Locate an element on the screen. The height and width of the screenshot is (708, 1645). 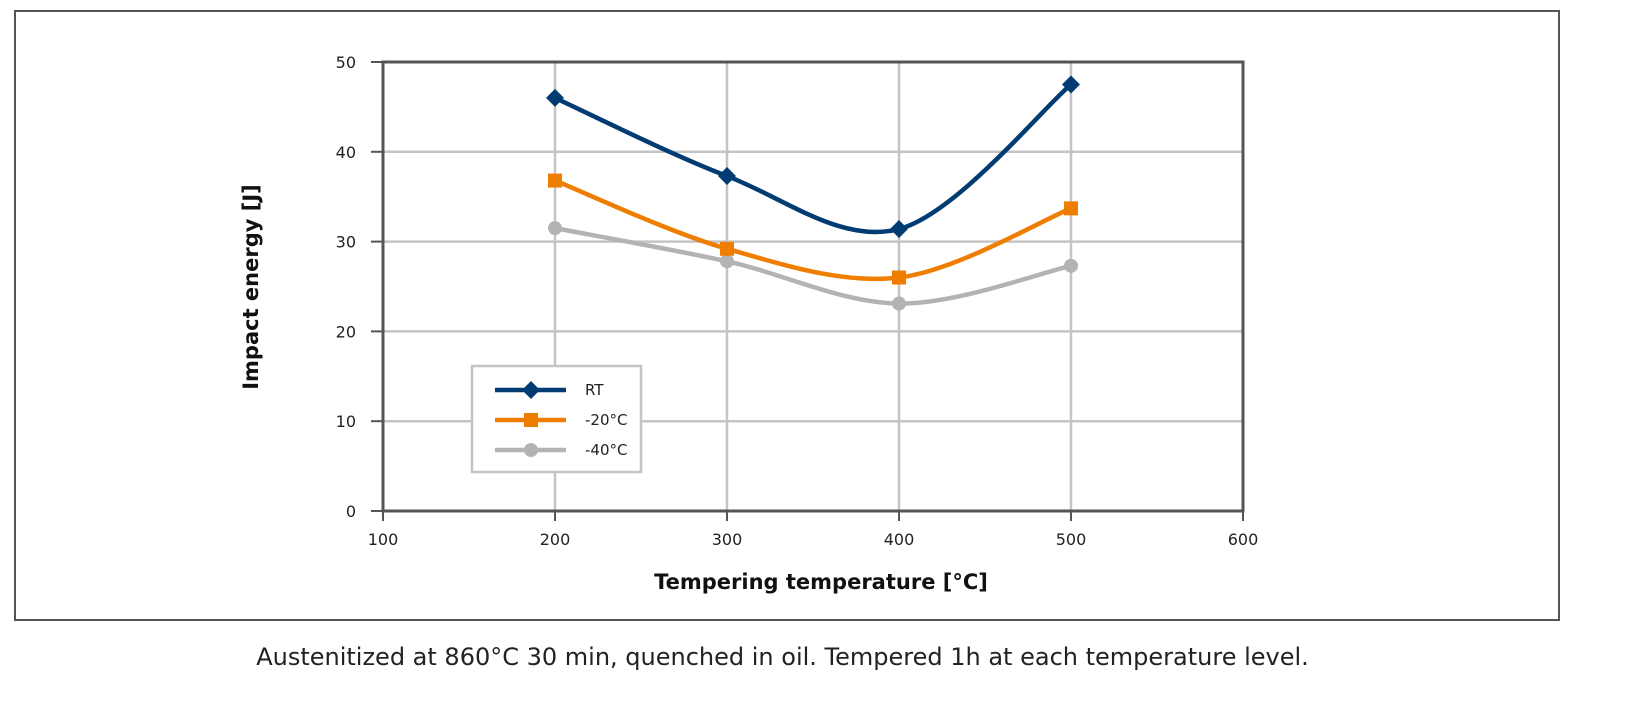
legend-marker-20c is located at coordinates (531, 420).